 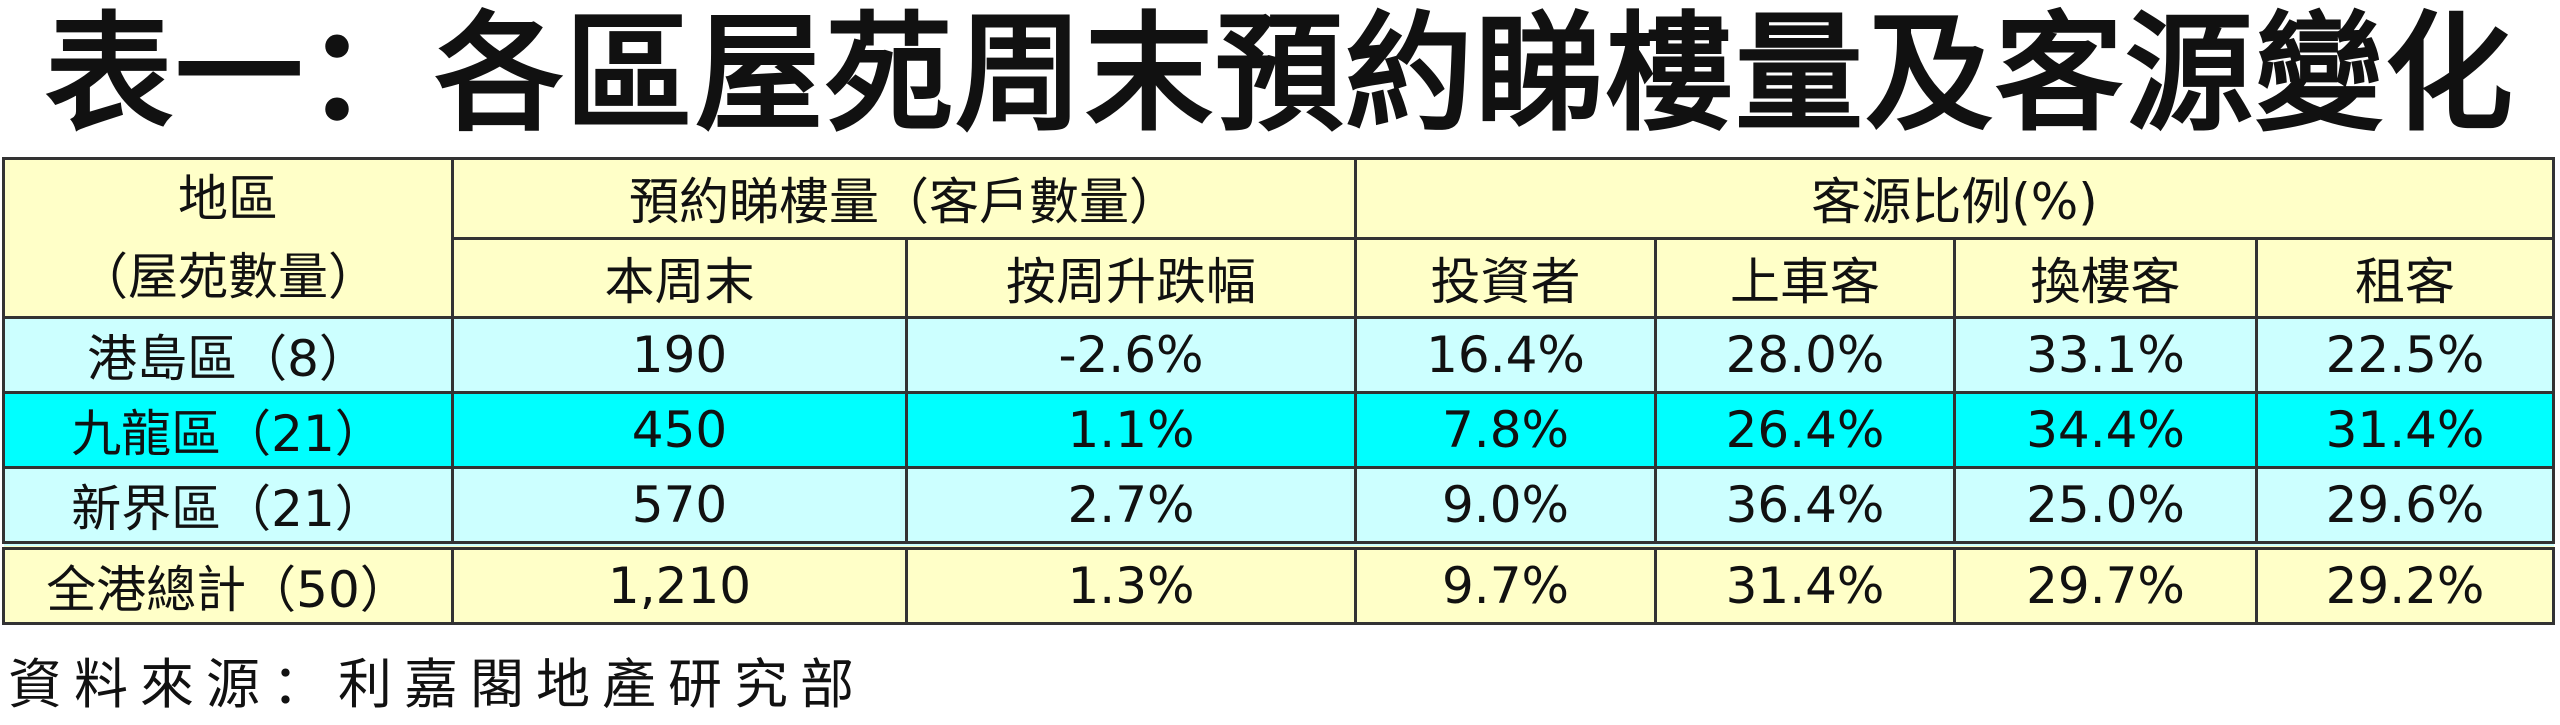 What do you see at coordinates (2405, 506) in the screenshot?
I see `cell: 29.6%` at bounding box center [2405, 506].